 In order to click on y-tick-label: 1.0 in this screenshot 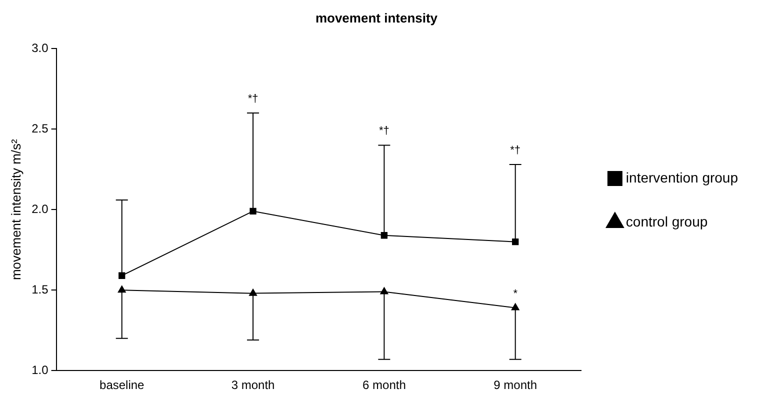, I will do `click(40, 369)`.